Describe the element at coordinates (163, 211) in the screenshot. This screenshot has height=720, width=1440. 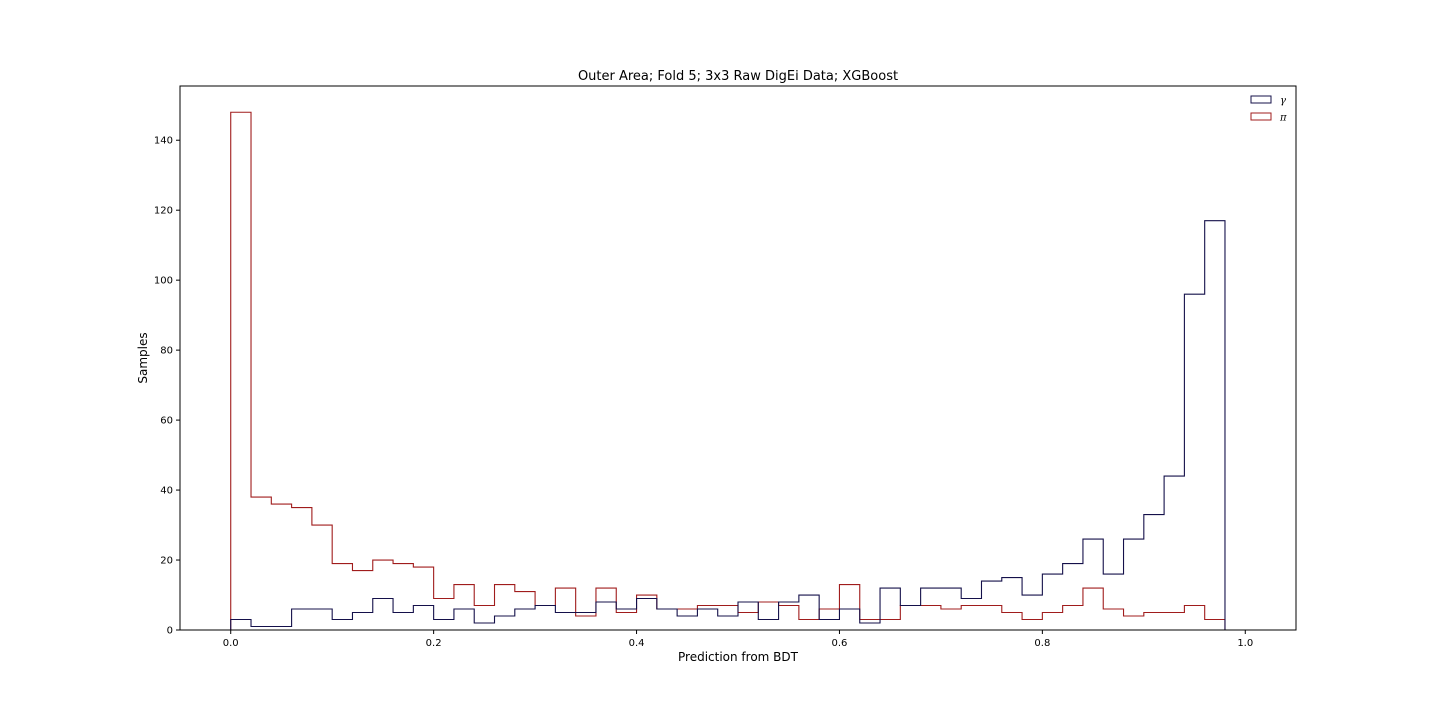
I see `y-tick-label: 120` at that location.